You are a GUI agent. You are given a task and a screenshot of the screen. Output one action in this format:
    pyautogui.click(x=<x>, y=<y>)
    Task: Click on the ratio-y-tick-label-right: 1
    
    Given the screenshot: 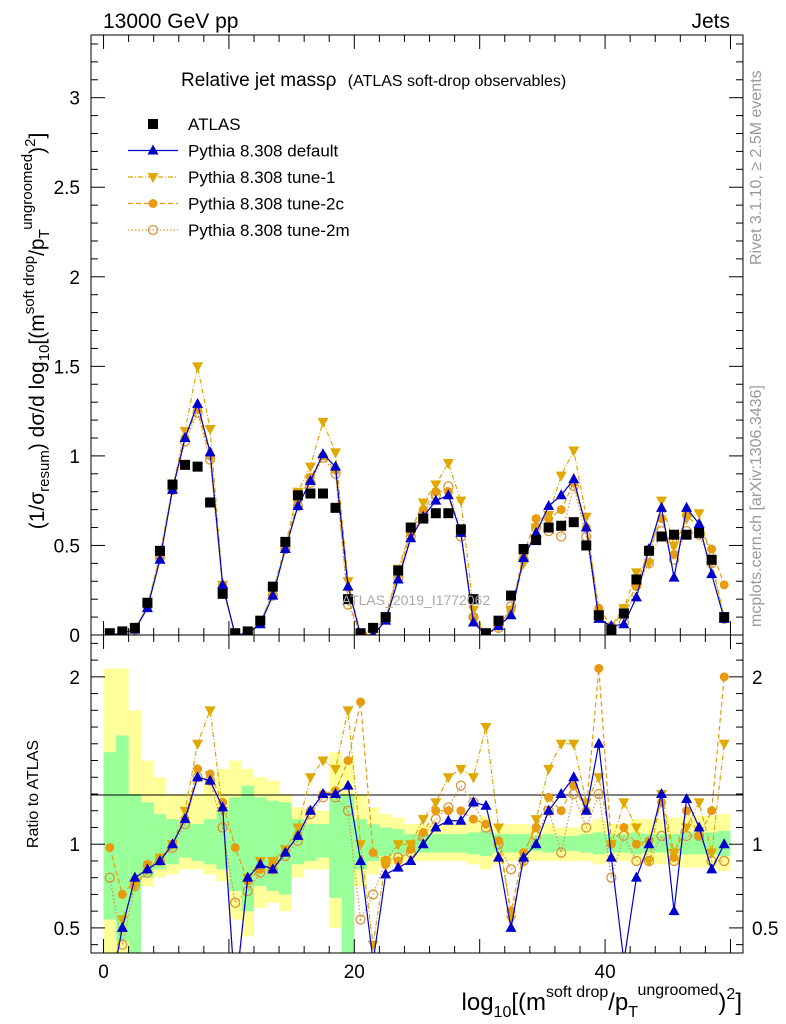 What is the action you would take?
    pyautogui.click(x=757, y=845)
    